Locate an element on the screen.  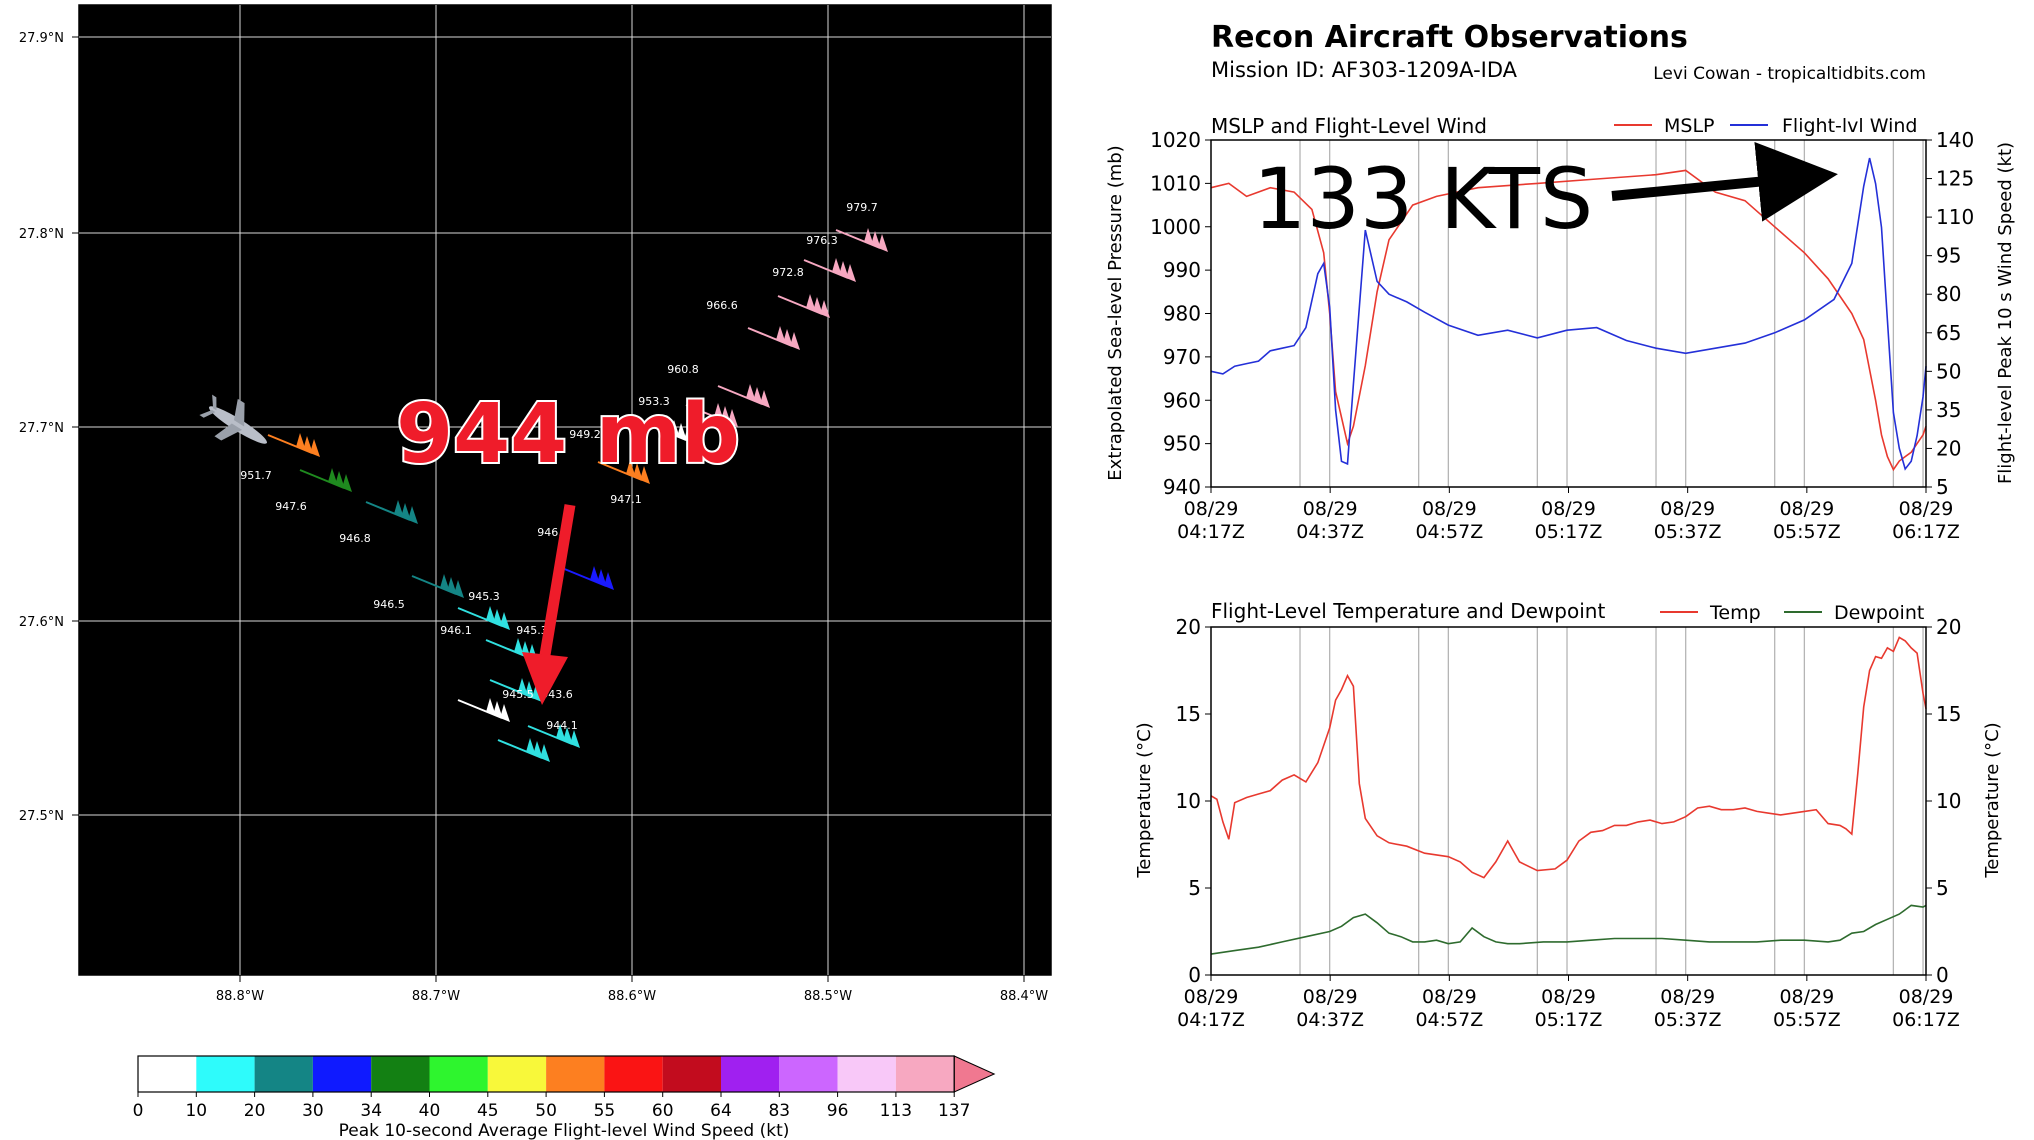
colorbar-tick-label: 96 is located at coordinates (838, 1111).